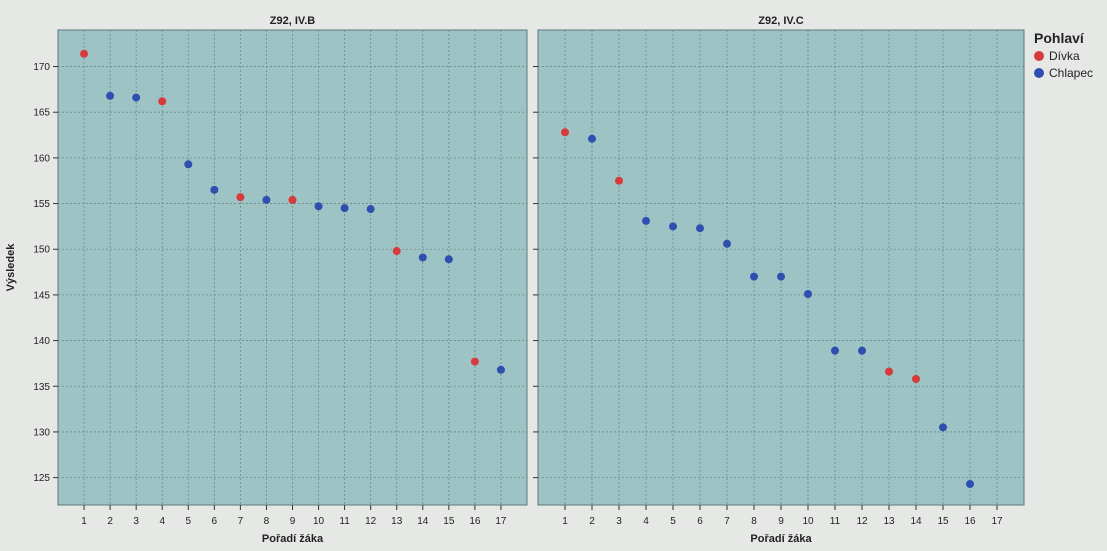 This screenshot has height=551, width=1107. What do you see at coordinates (41, 432) in the screenshot?
I see `y-tick-label: 130` at bounding box center [41, 432].